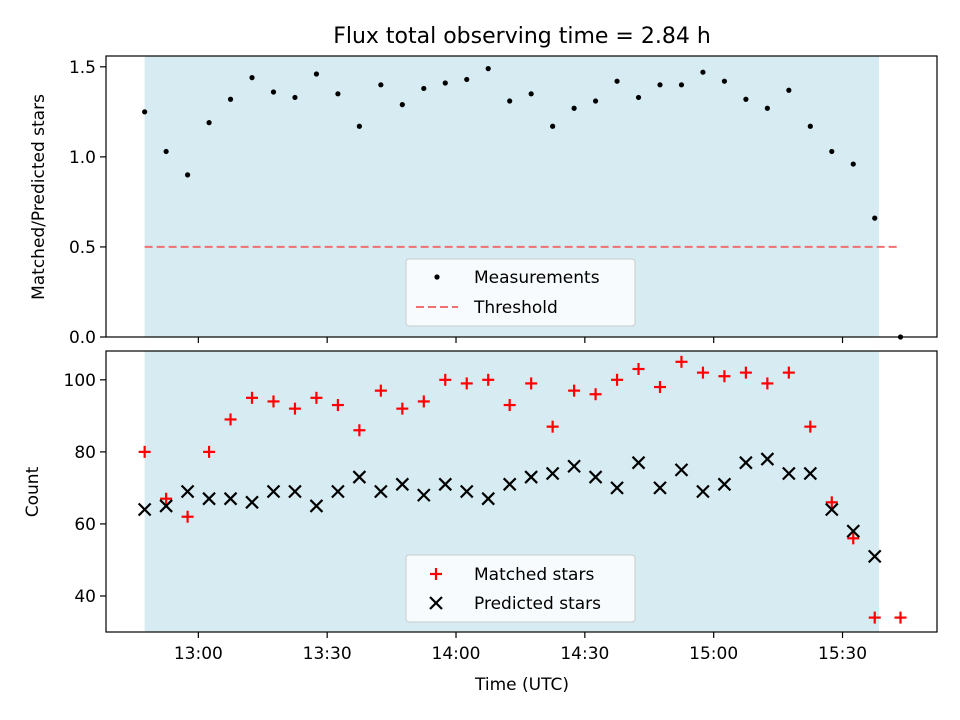  I want to click on y-tick-label: 0.5, so click(82, 248).